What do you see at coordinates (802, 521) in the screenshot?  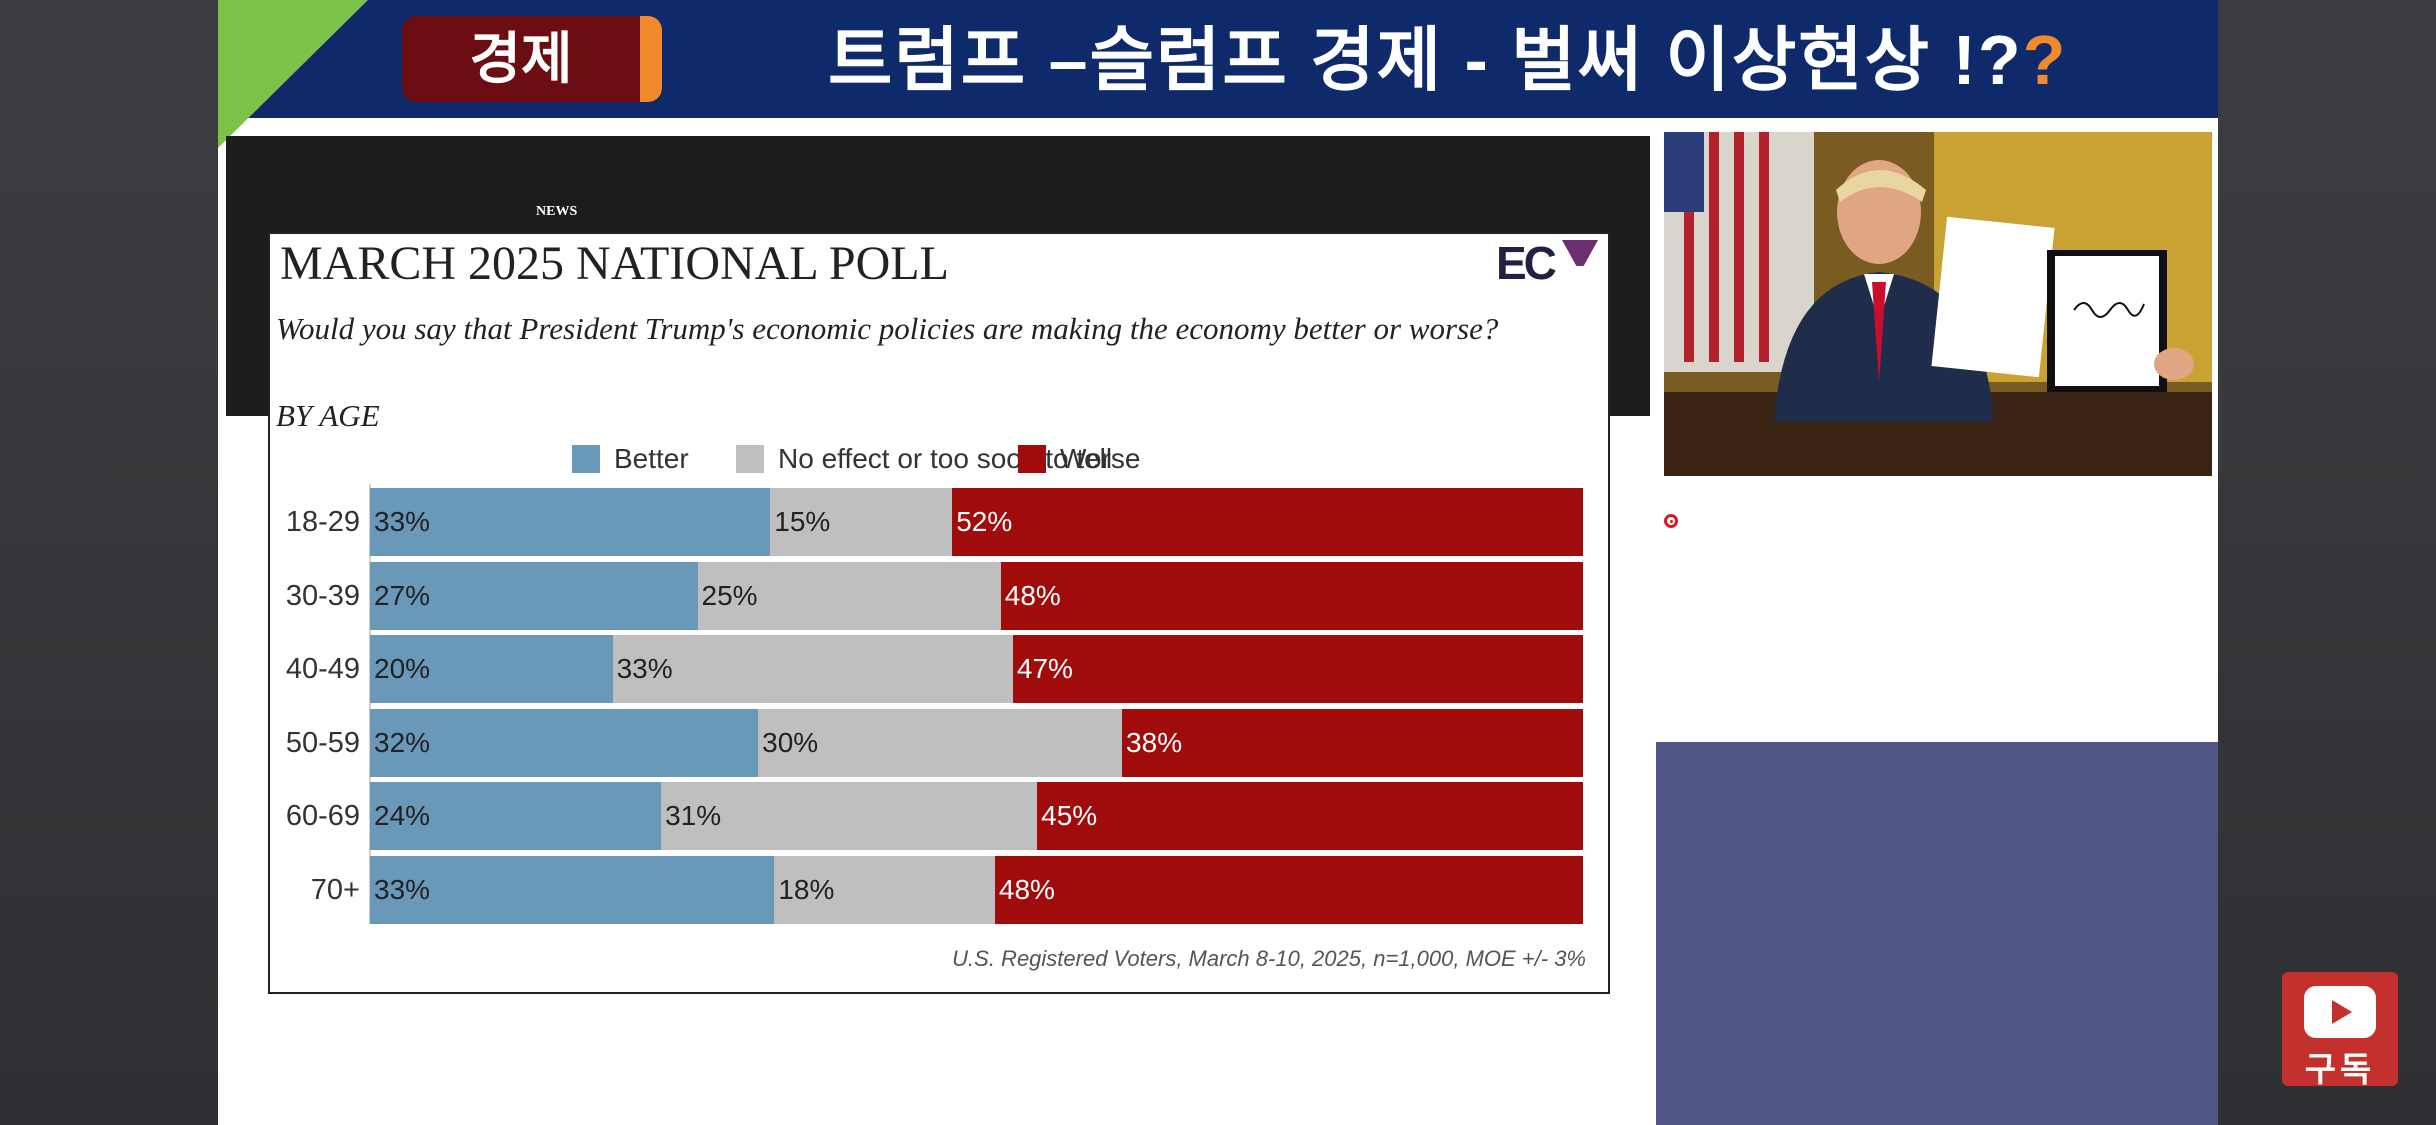 I see `data-label: 15%` at bounding box center [802, 521].